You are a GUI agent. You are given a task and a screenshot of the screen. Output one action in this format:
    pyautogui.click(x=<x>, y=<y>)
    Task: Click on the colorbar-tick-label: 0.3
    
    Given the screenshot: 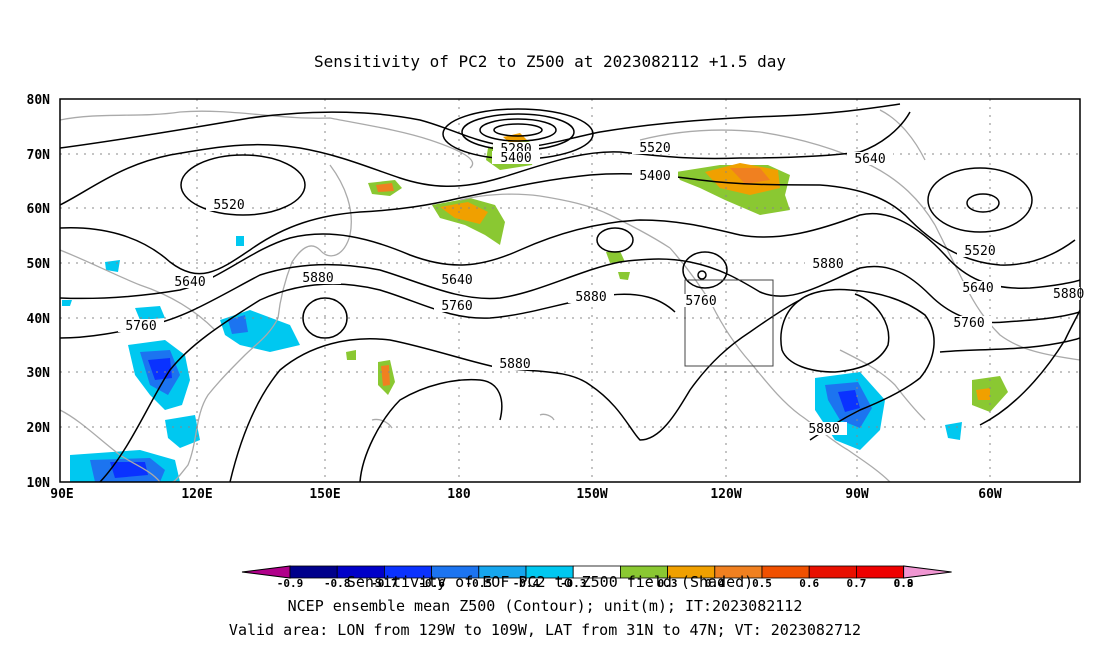 What is the action you would take?
    pyautogui.click(x=668, y=583)
    